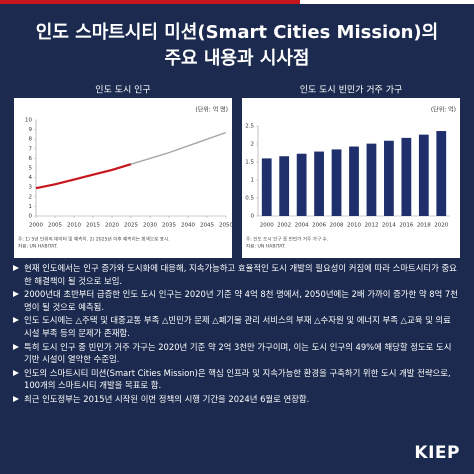  I want to click on title: 주요 내용과 시사점, so click(236, 58).